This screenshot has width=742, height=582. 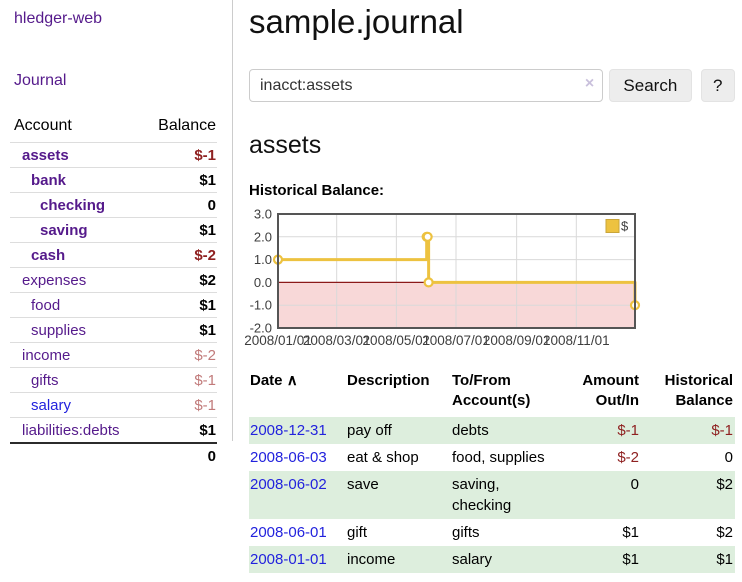 What do you see at coordinates (45, 155) in the screenshot?
I see `account-link: assets` at bounding box center [45, 155].